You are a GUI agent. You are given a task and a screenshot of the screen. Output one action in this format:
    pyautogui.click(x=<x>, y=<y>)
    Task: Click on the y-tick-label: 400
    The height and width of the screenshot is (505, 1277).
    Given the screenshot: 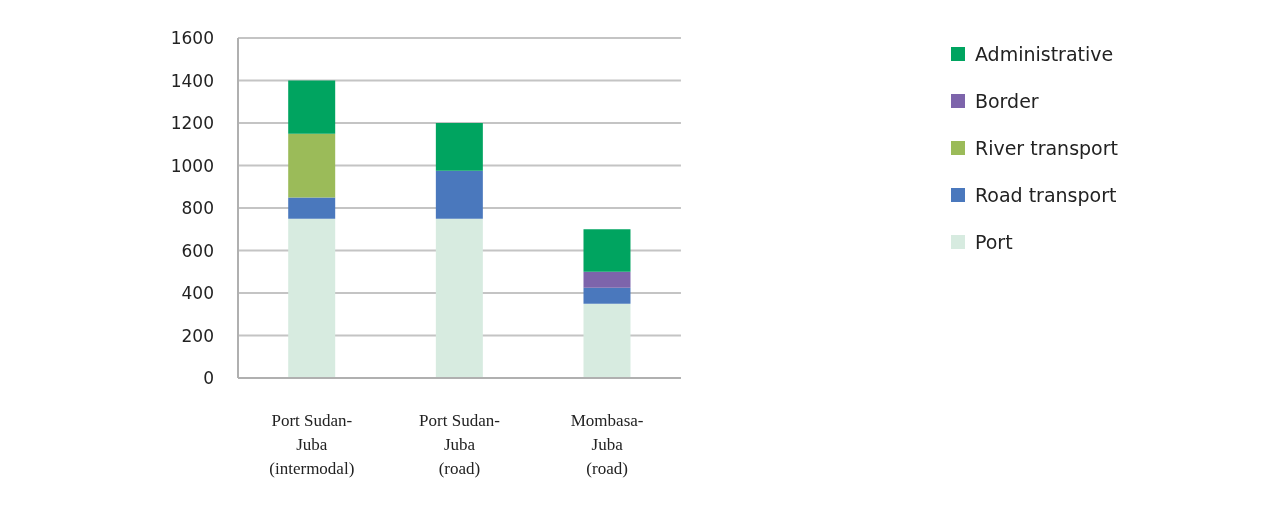 What is the action you would take?
    pyautogui.click(x=197, y=293)
    